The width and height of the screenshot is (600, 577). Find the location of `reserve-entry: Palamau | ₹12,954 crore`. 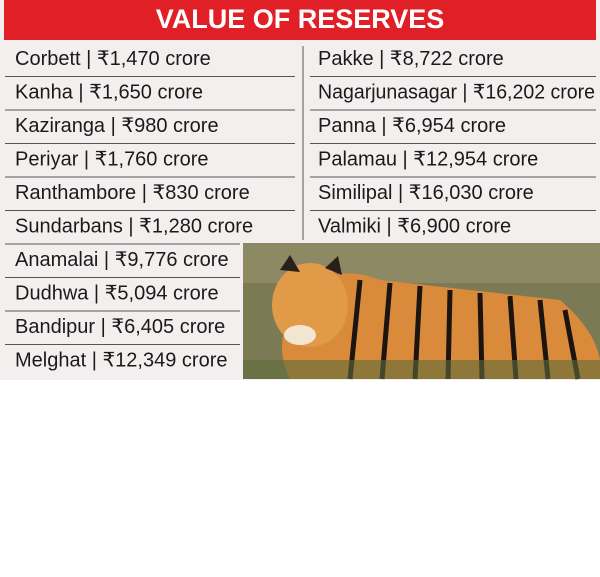

reserve-entry: Palamau | ₹12,954 crore is located at coordinates (428, 160).